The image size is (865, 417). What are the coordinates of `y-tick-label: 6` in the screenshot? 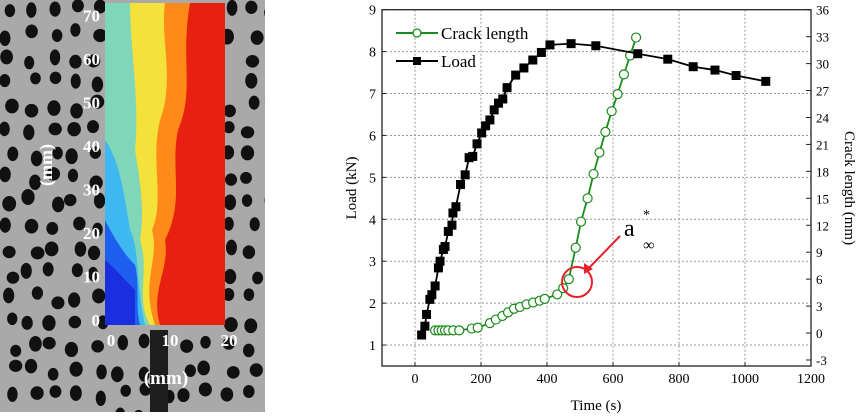 It's located at (372, 136).